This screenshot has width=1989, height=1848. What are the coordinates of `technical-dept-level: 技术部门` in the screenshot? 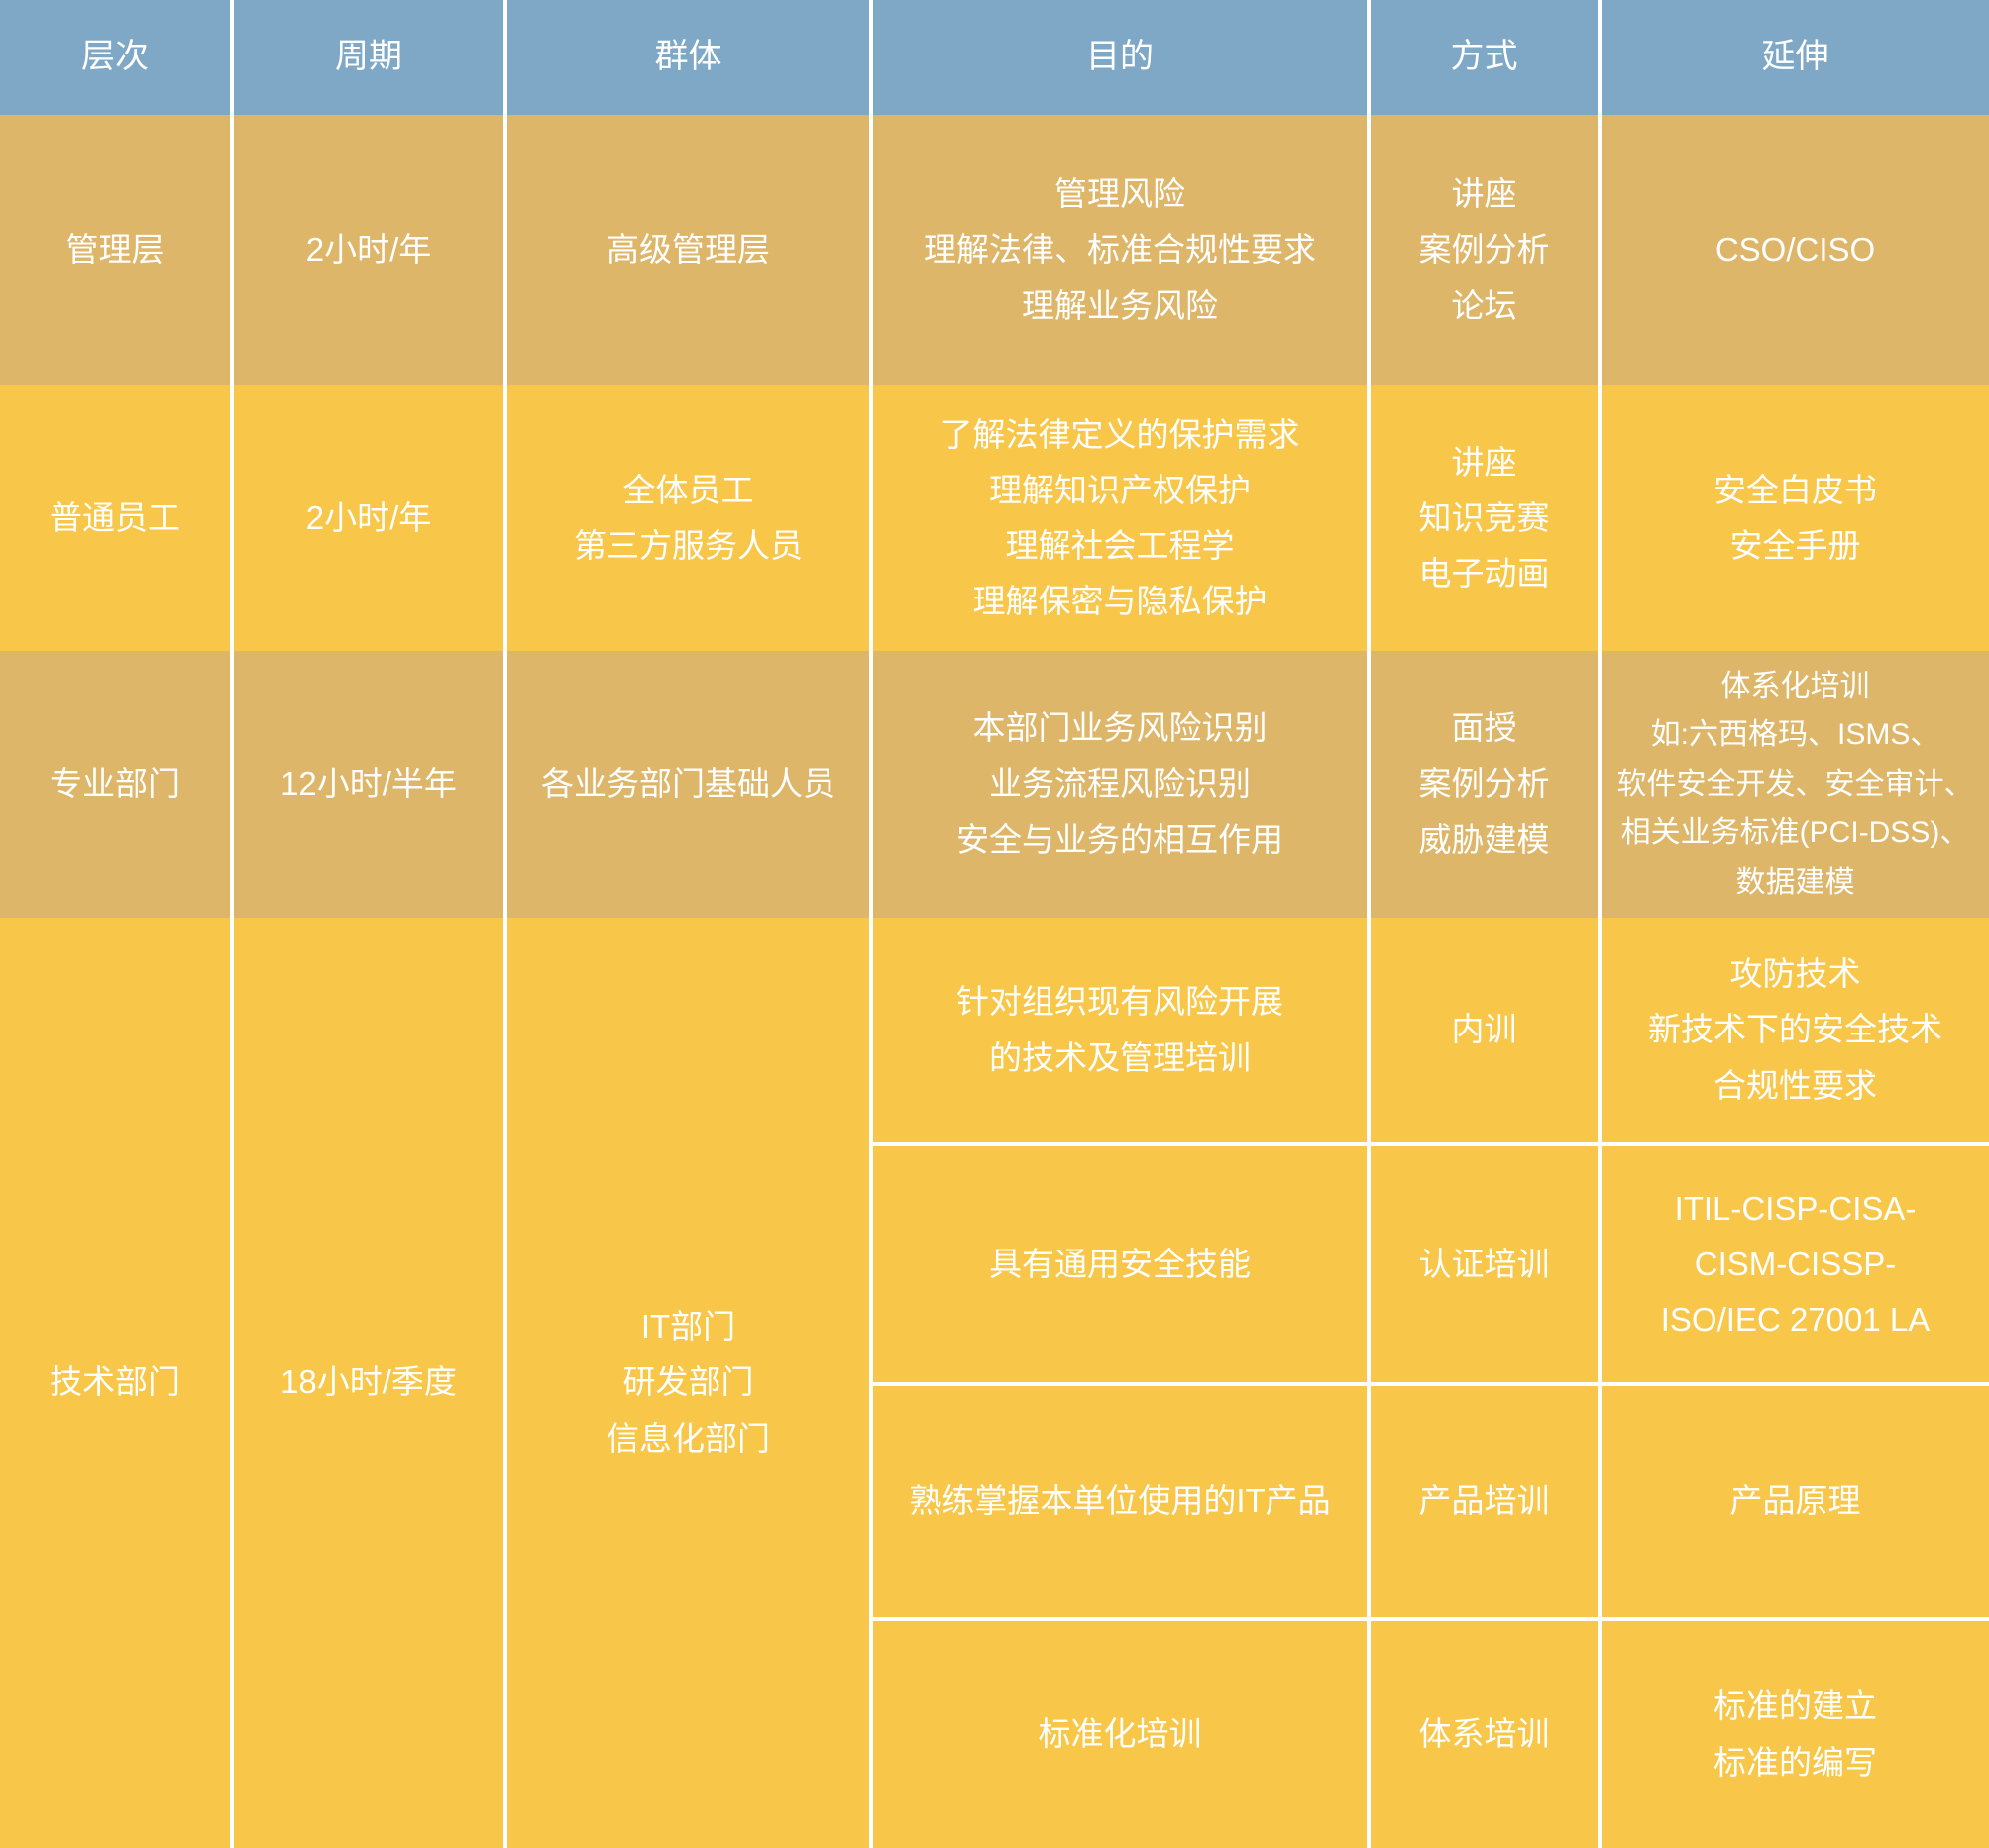 It's located at (117, 1383).